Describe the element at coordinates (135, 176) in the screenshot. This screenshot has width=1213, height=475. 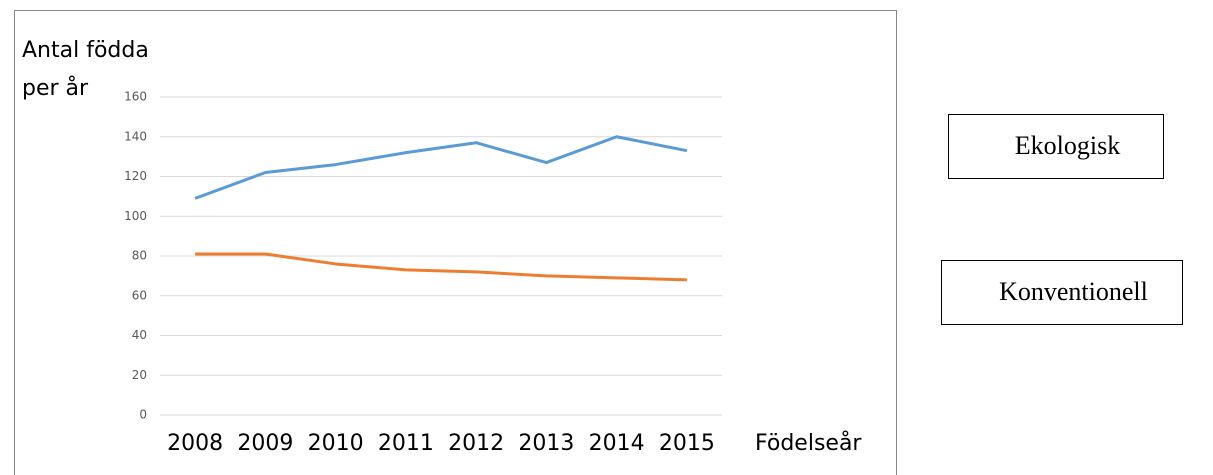
I see `y-tick-label: 120` at that location.